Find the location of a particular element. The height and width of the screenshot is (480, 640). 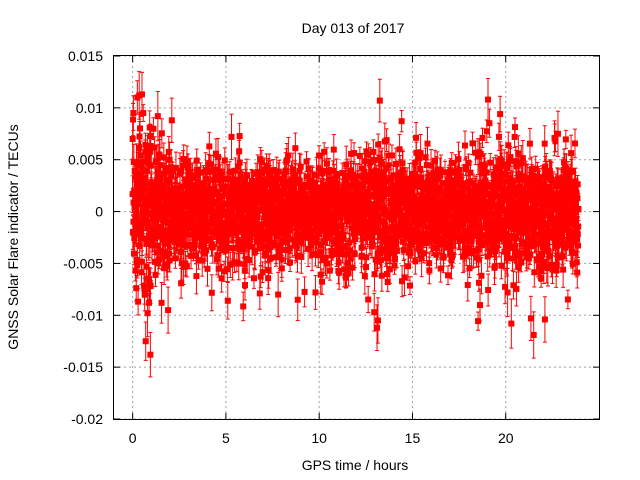

x-tick-label: 5 is located at coordinates (226, 438).